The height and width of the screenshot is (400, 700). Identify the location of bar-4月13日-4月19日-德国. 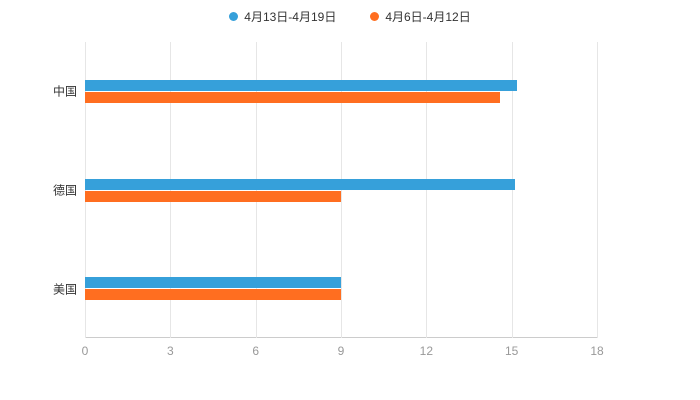
(300, 184).